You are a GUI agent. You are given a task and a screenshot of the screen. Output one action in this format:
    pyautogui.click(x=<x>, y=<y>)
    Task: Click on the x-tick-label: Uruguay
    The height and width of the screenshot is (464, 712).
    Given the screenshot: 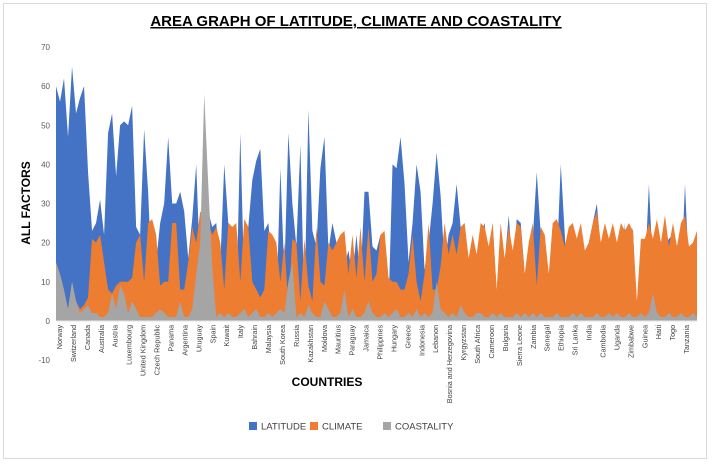 What is the action you would take?
    pyautogui.click(x=198, y=338)
    